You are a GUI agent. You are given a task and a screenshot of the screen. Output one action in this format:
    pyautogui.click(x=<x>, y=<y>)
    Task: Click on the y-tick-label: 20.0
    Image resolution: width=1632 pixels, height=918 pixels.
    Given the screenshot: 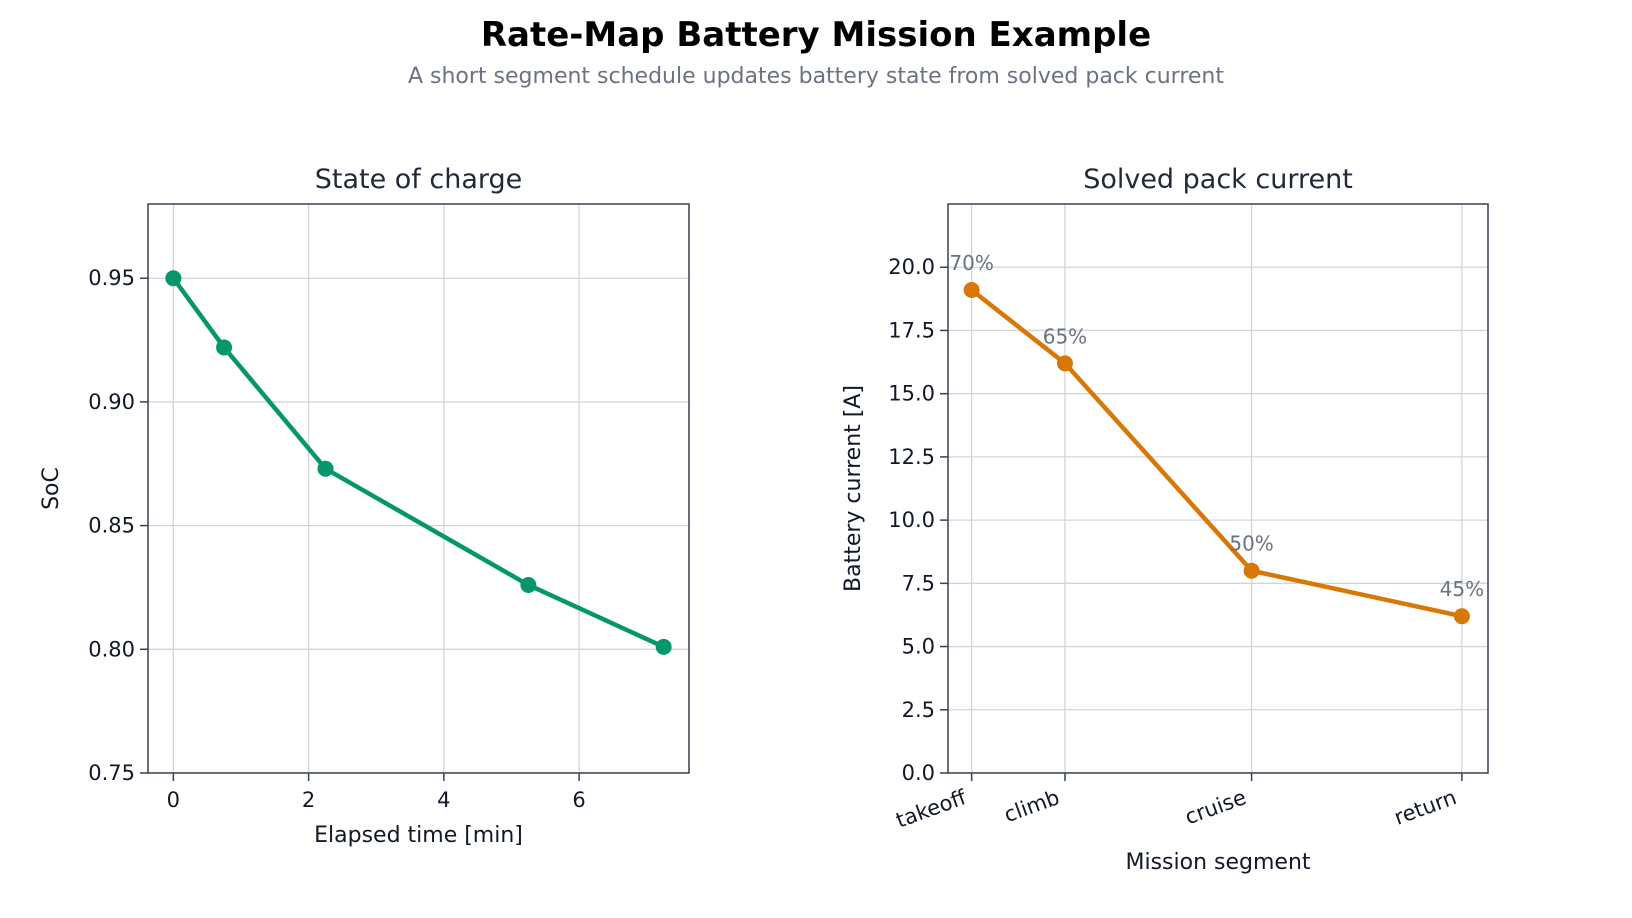 What is the action you would take?
    pyautogui.click(x=911, y=267)
    